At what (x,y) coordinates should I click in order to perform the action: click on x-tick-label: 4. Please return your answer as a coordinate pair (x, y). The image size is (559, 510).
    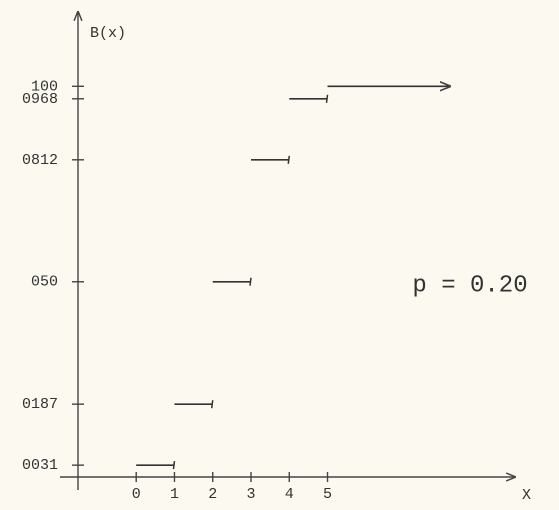
    Looking at the image, I should click on (289, 494).